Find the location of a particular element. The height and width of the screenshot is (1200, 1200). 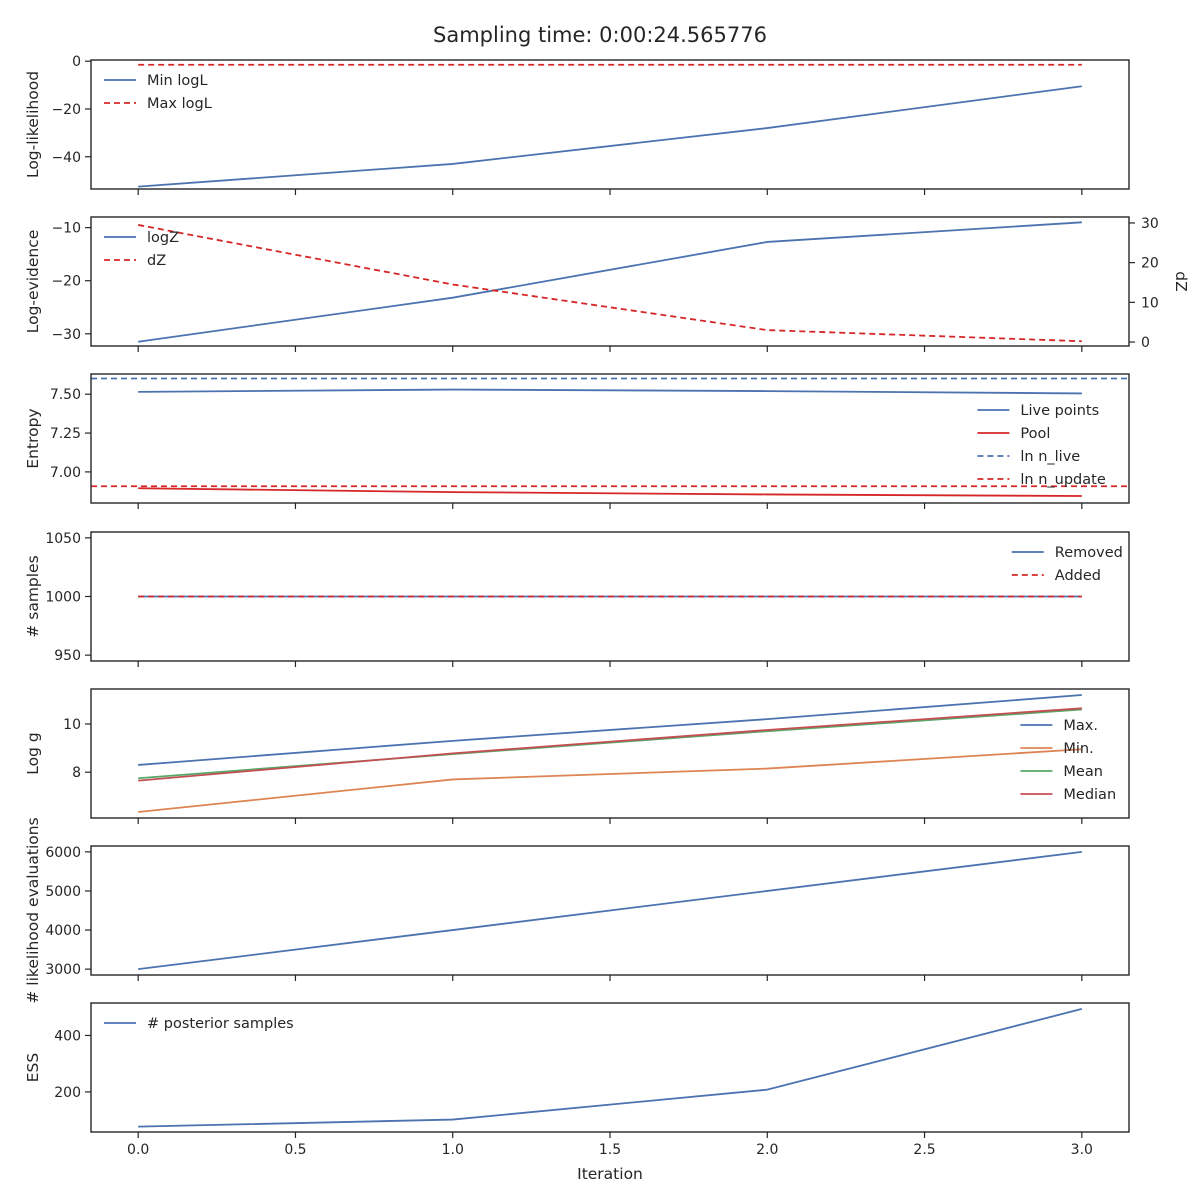

legend-label: Mean is located at coordinates (1083, 772).